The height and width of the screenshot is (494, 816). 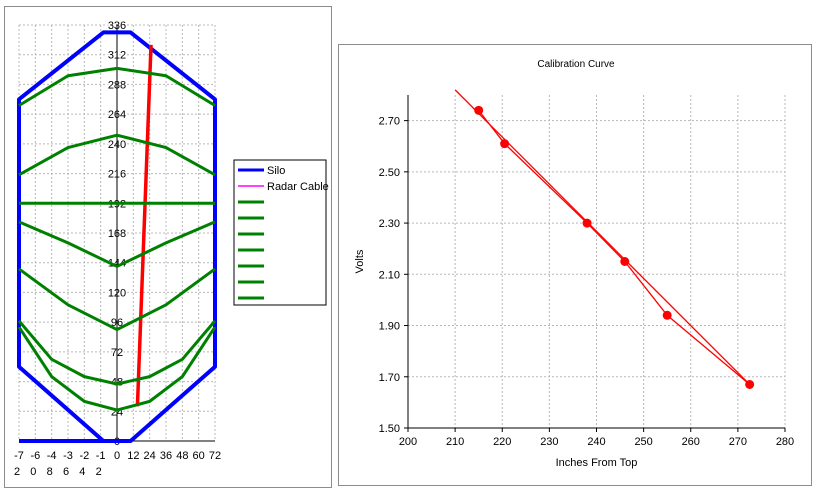 What do you see at coordinates (691, 442) in the screenshot?
I see `x-tick-label: 260` at bounding box center [691, 442].